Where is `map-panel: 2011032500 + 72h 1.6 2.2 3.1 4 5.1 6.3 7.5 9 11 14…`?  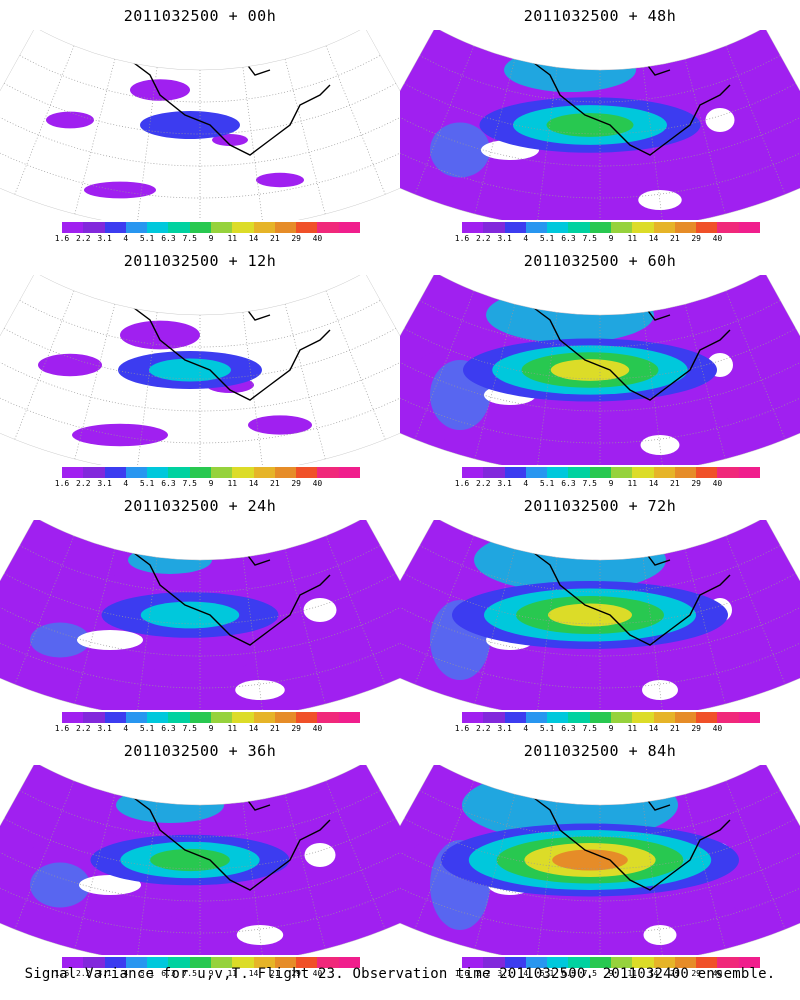 map-panel: 2011032500 + 72h 1.6 2.2 3.1 4 5.1 6.3 7.5 9 11 14… is located at coordinates (600, 612).